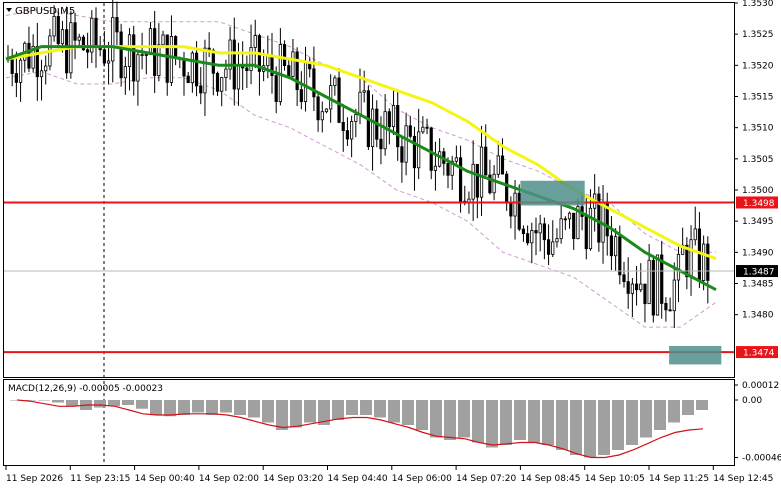 This screenshot has width=781, height=489. Describe the element at coordinates (85, 389) in the screenshot. I see `macd-label: MACD(12,26,9) -0.00005 -0.00023` at that location.